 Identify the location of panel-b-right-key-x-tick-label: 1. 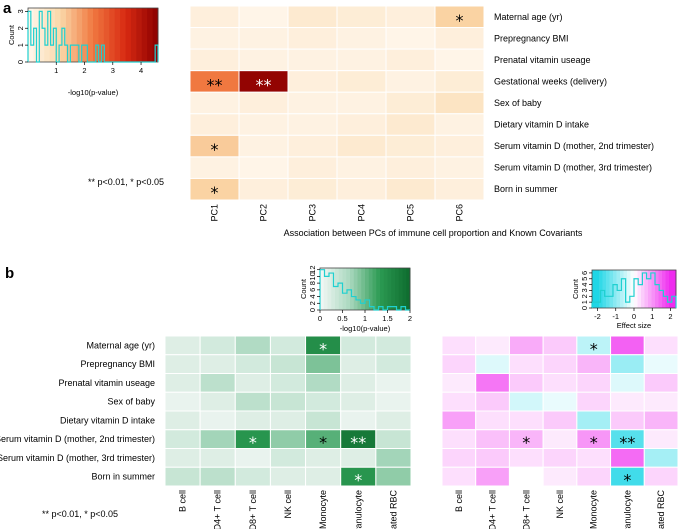
(652, 316).